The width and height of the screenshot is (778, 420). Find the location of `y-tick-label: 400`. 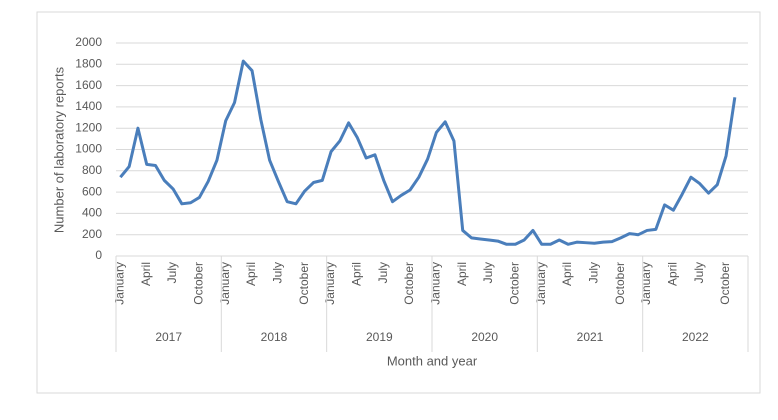

y-tick-label: 400 is located at coordinates (92, 213).